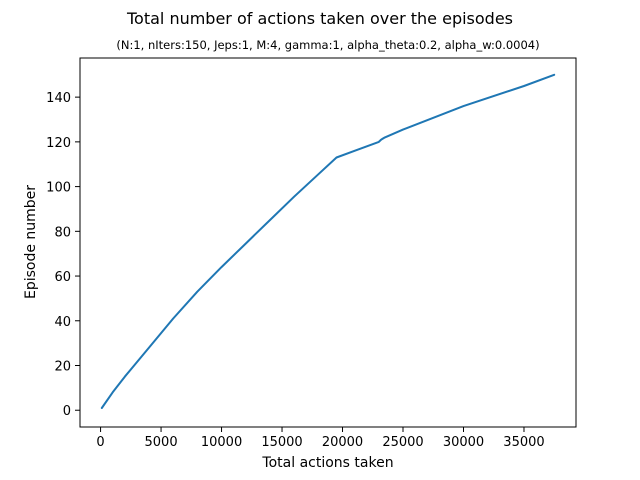  Describe the element at coordinates (161, 442) in the screenshot. I see `x-tick-label: 5000` at that location.